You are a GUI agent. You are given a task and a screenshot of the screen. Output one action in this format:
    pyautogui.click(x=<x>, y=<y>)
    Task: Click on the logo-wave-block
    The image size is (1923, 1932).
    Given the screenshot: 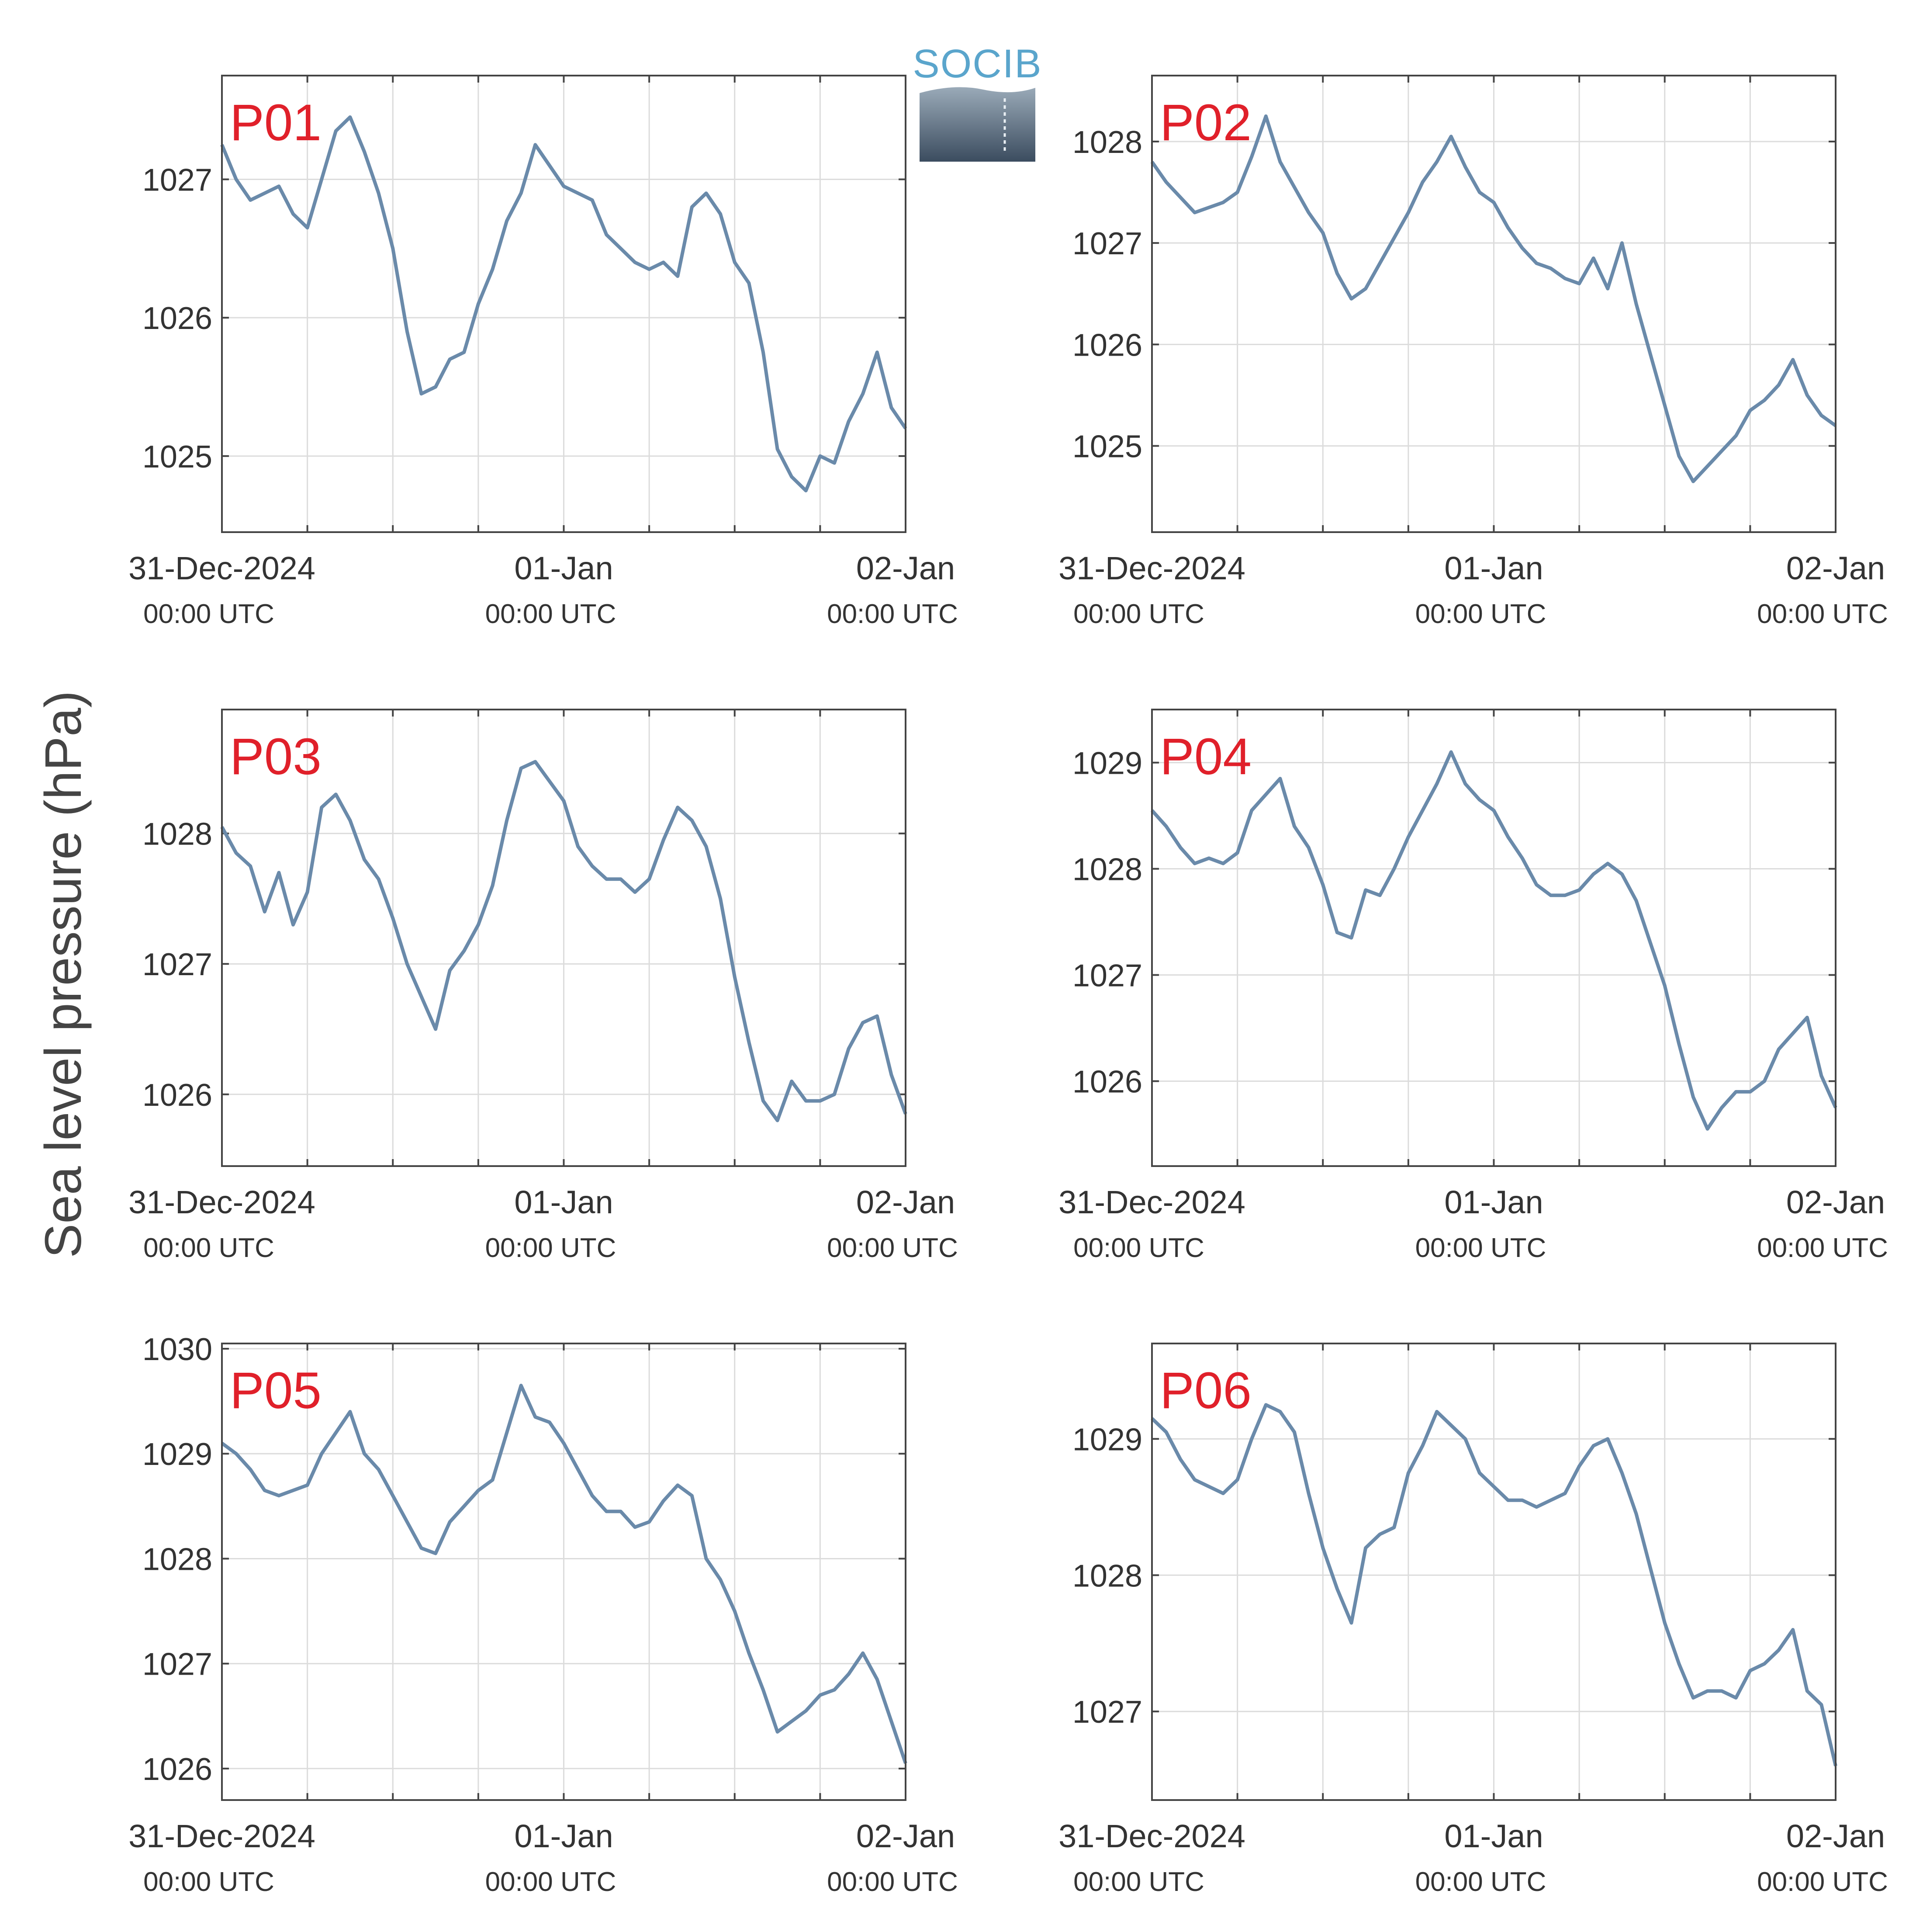 What is the action you would take?
    pyautogui.click(x=977, y=124)
    